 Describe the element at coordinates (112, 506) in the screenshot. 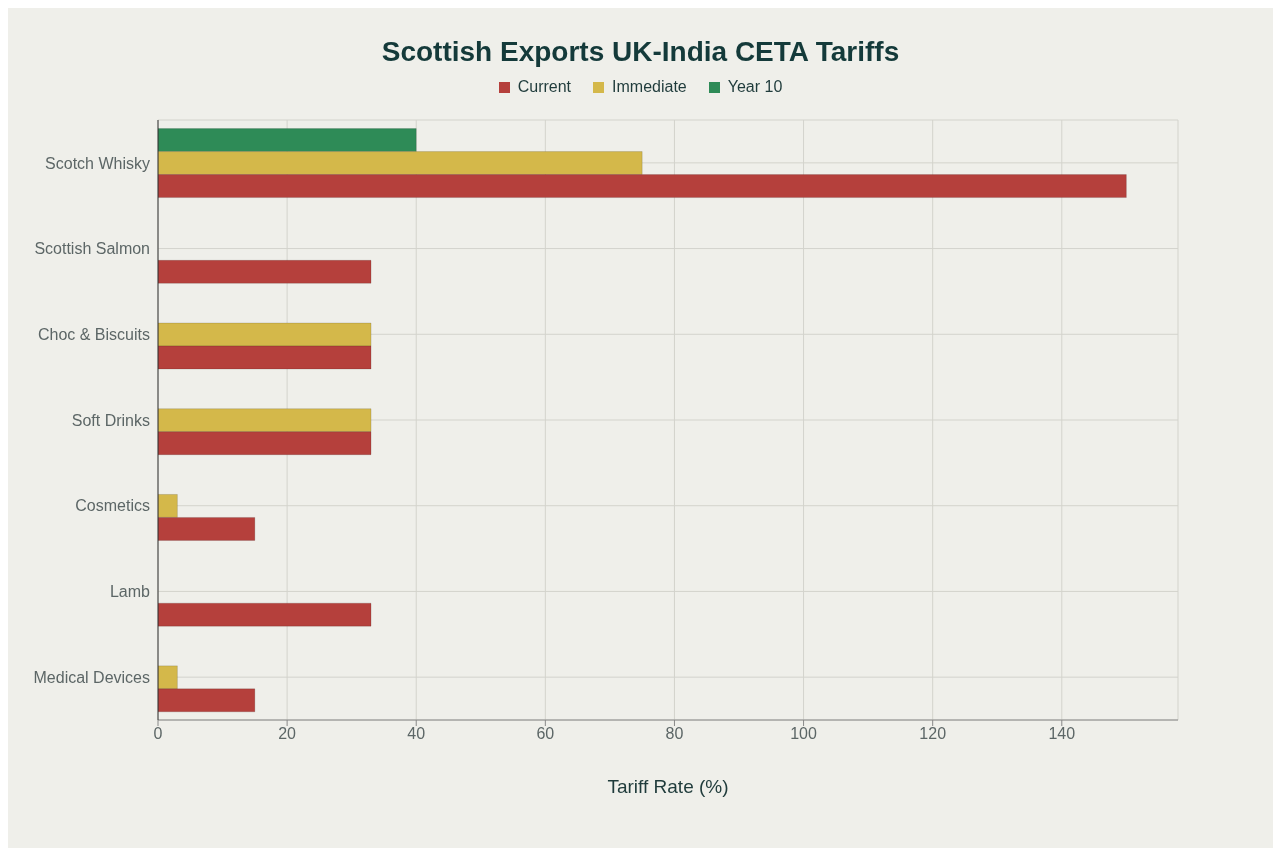

I see `y-tick-label: Cosmetics` at that location.